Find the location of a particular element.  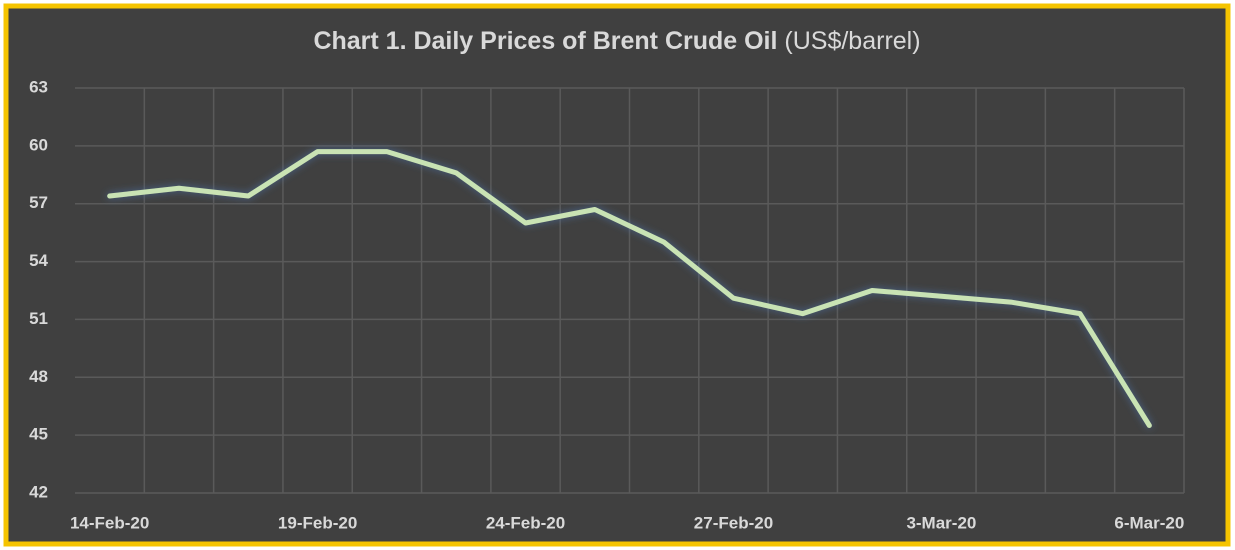

title-unit: (US$/barrel) is located at coordinates (852, 41).